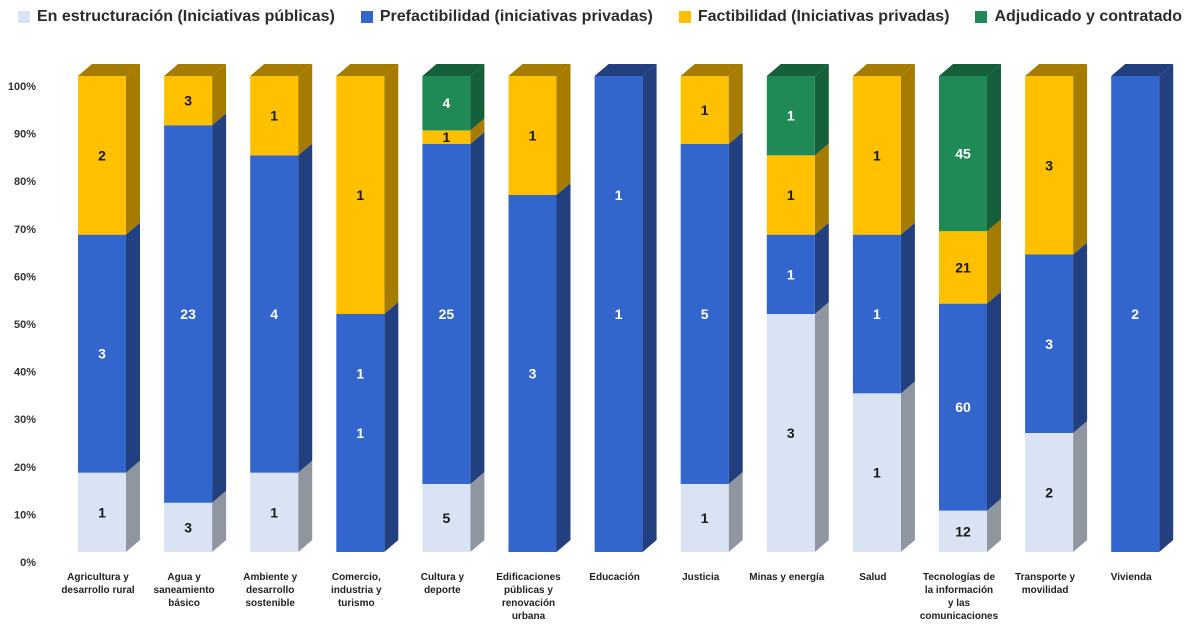 The image size is (1200, 628). Describe the element at coordinates (25, 182) in the screenshot. I see `y-tick-label: 80%` at that location.